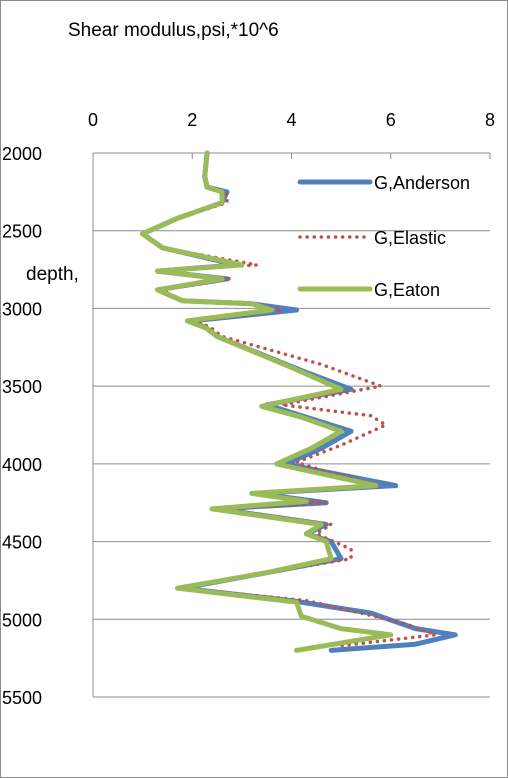  I want to click on y-tick-label-2000: 2000, so click(22, 154).